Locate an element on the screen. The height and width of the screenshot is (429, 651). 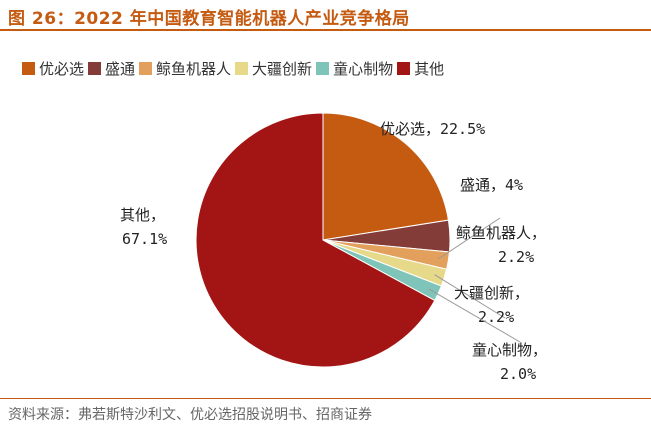
data-label: 优必选，22.5% is located at coordinates (432, 129).